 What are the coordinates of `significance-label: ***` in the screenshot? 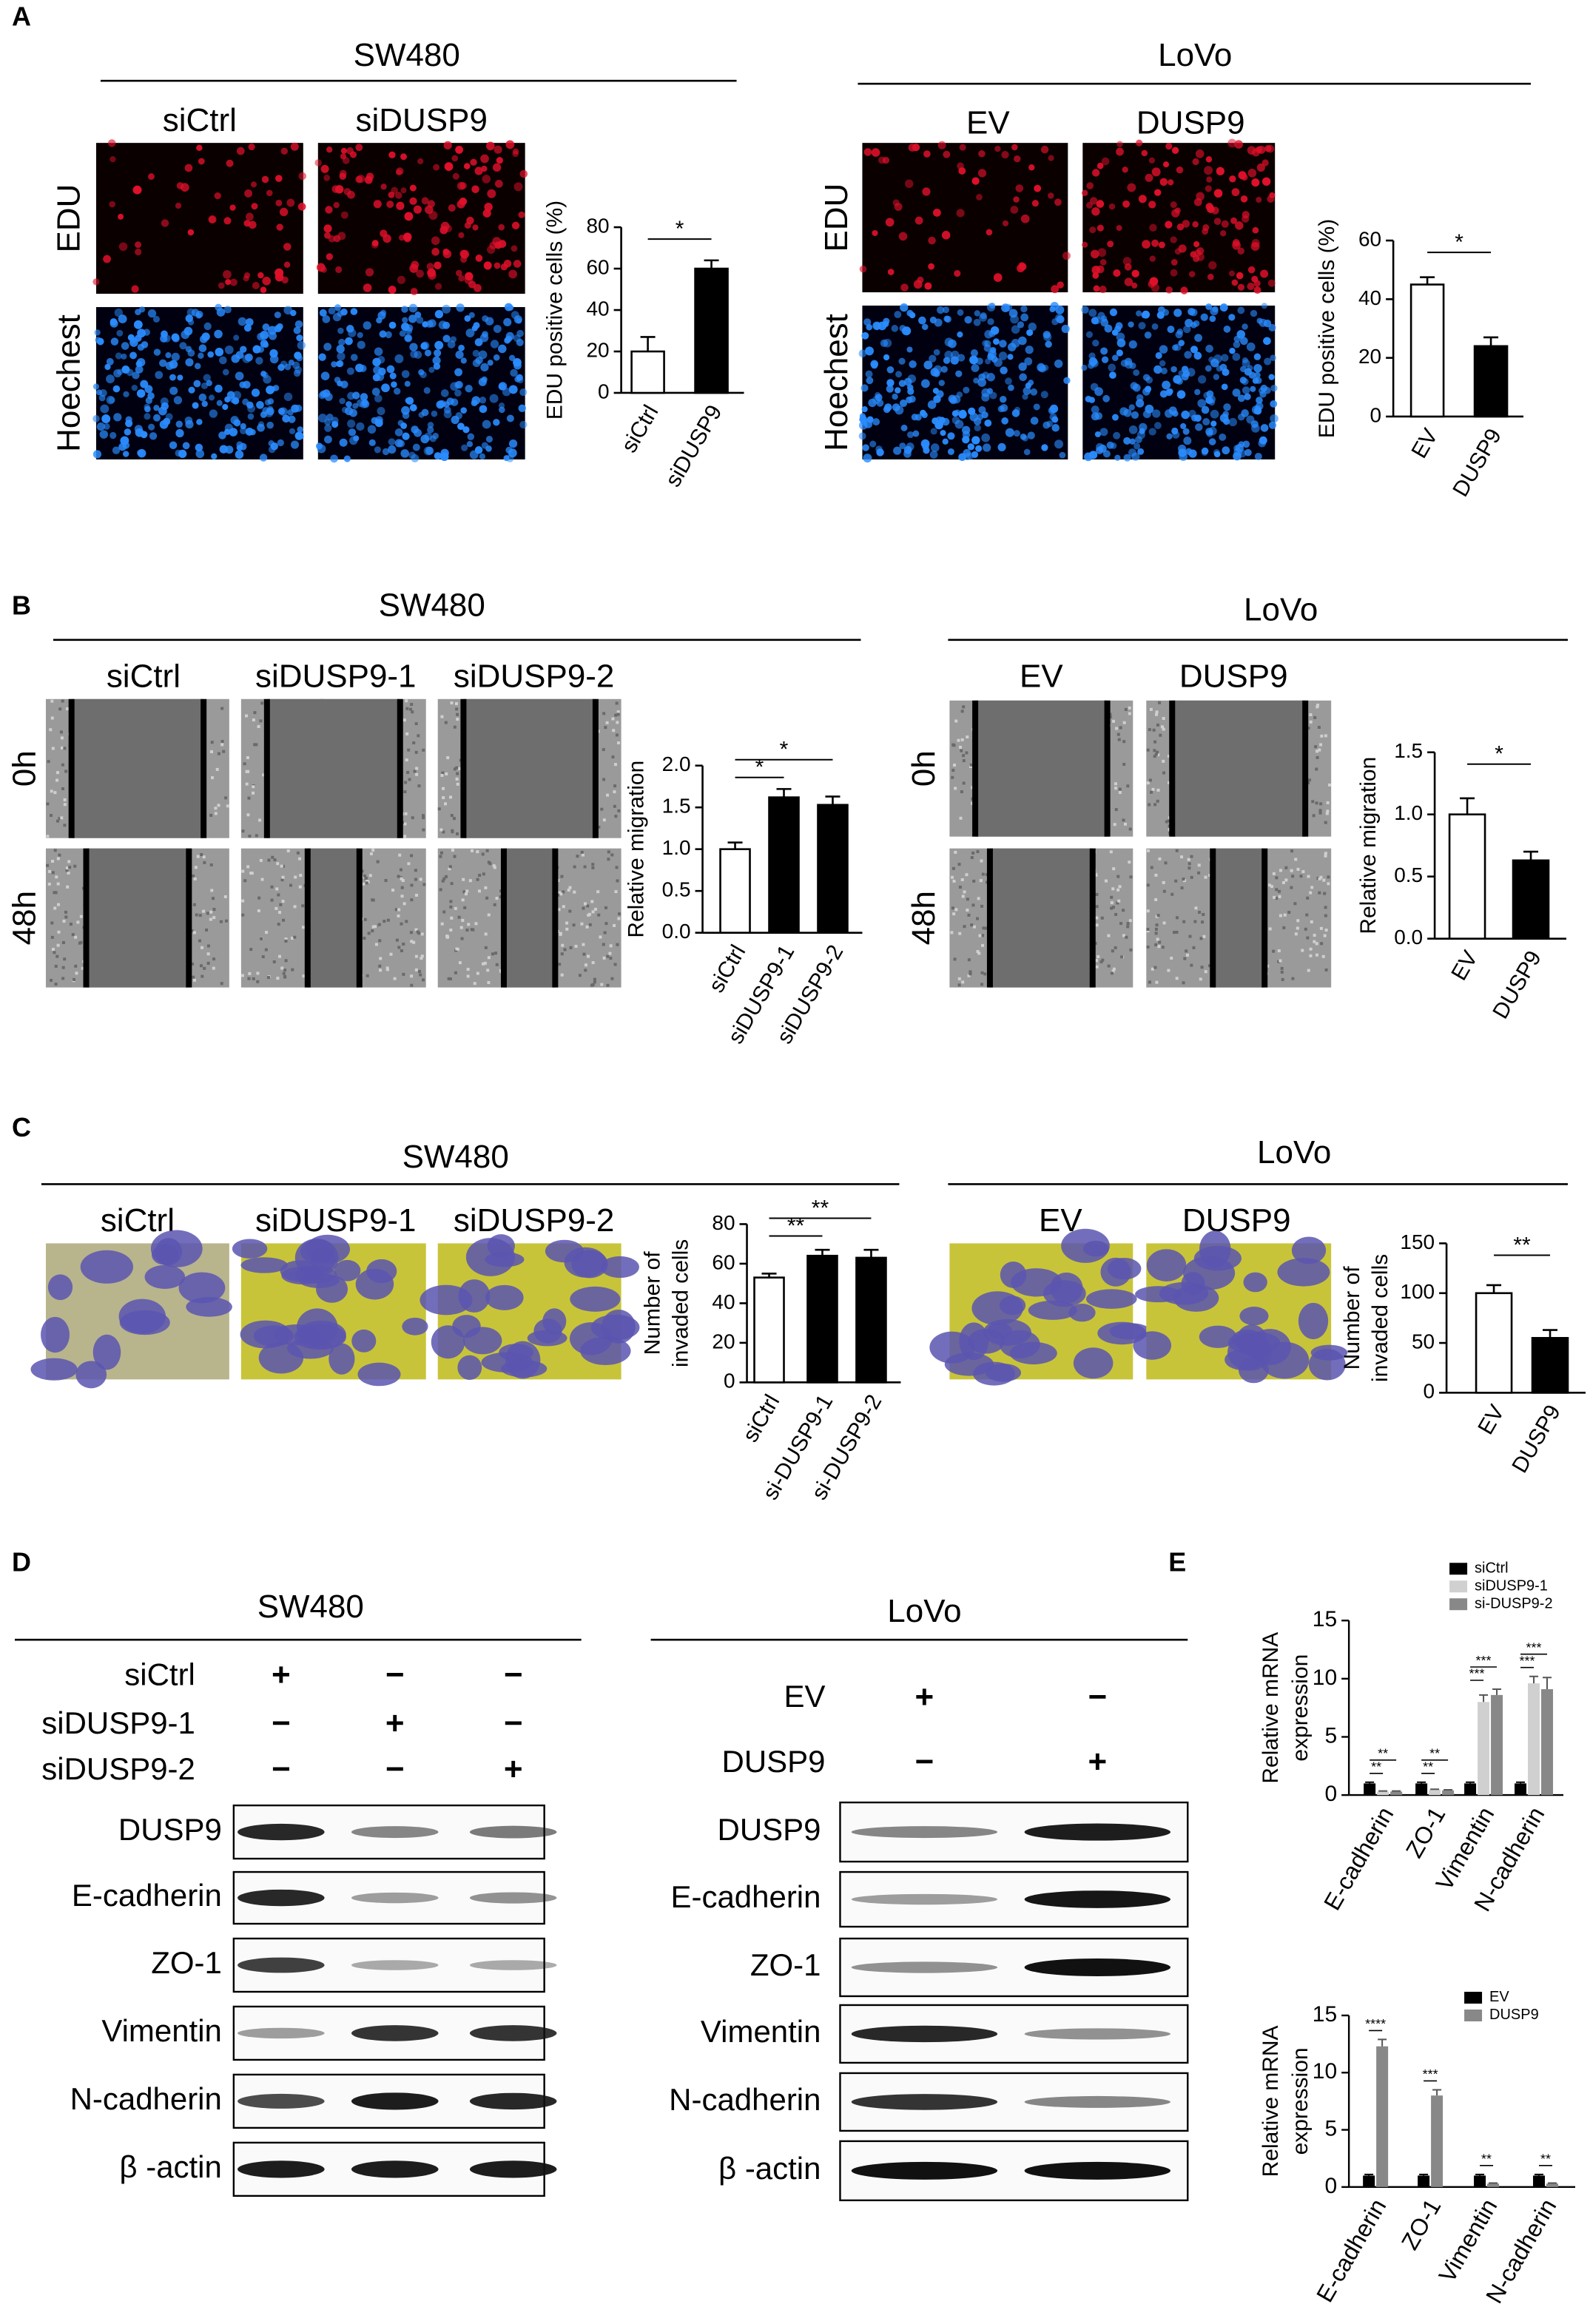 It's located at (1528, 1660).